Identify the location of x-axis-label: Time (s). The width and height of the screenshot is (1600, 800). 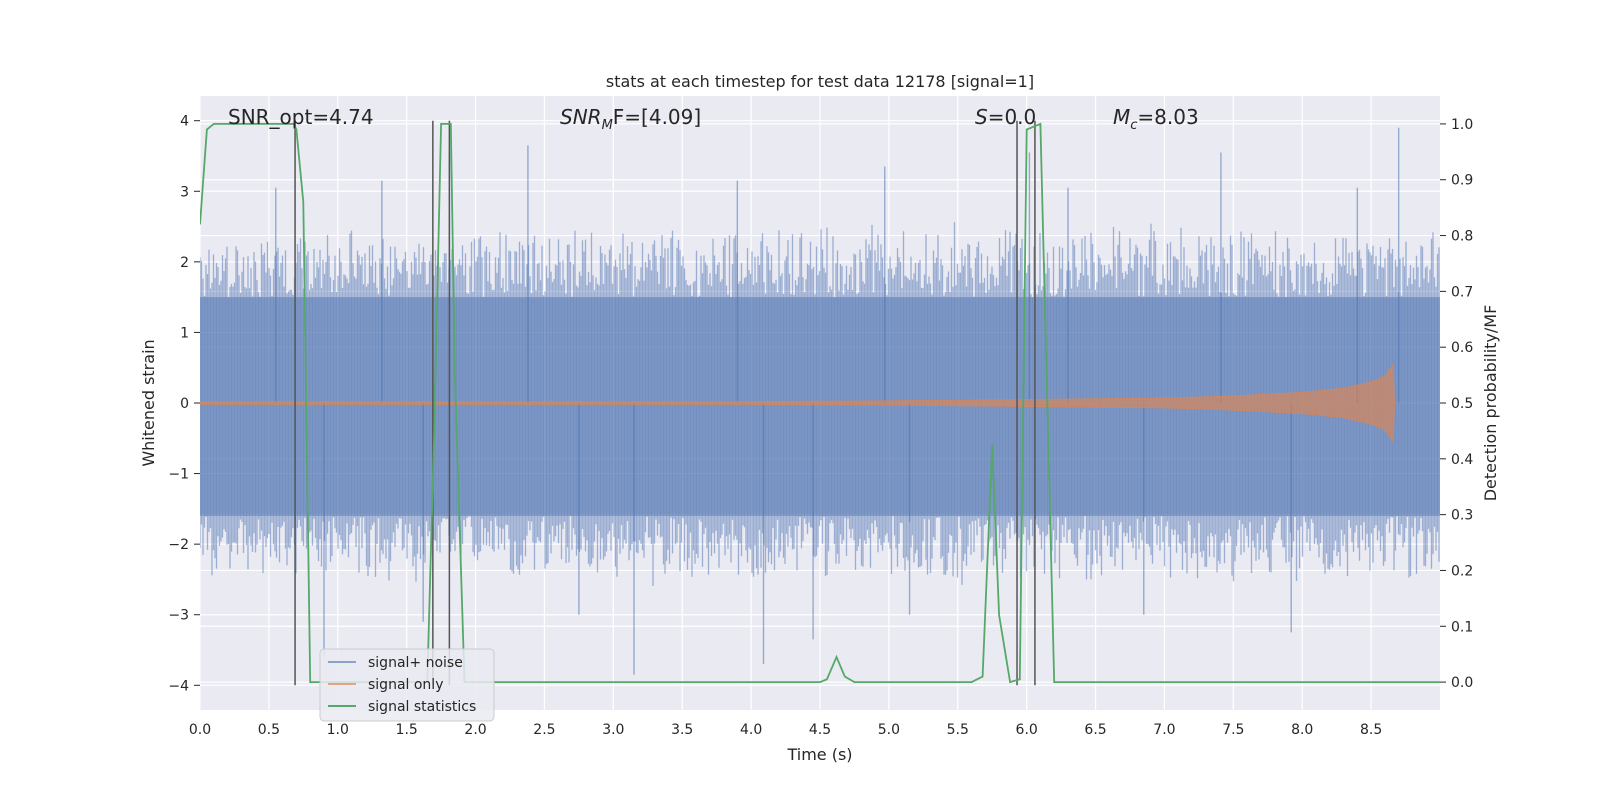
(819, 754).